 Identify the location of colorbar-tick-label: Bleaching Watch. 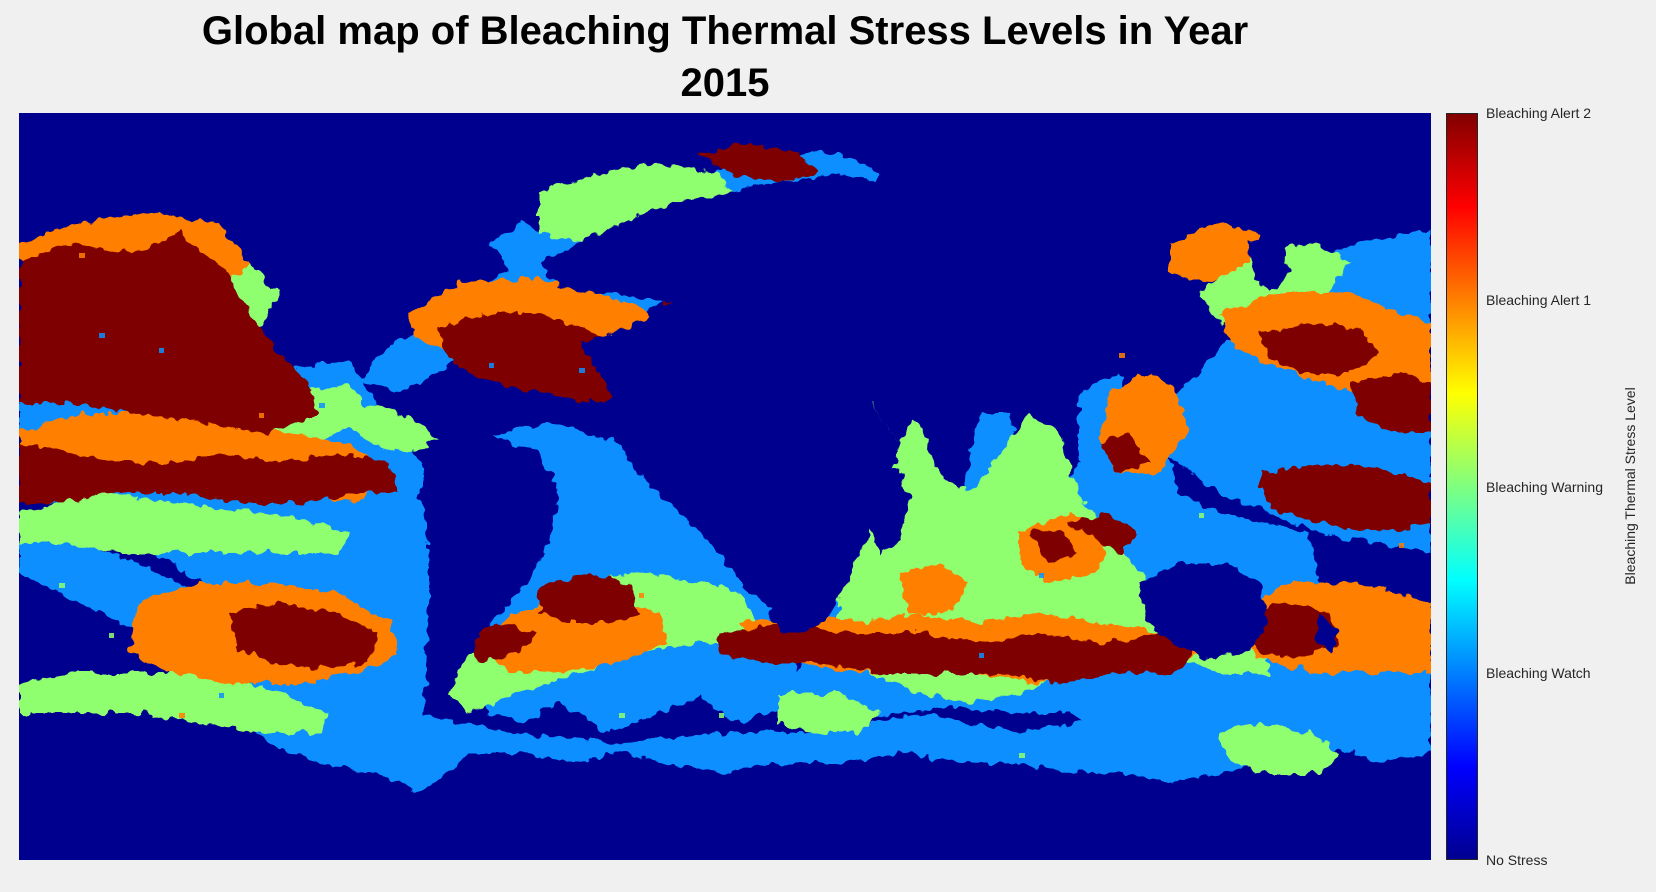
(1538, 673).